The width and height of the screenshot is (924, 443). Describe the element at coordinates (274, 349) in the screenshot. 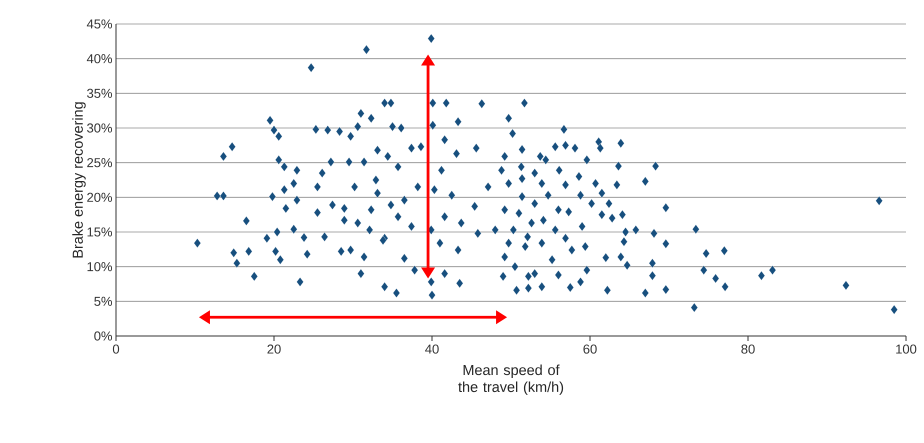

I see `x-tick-label: 20` at that location.